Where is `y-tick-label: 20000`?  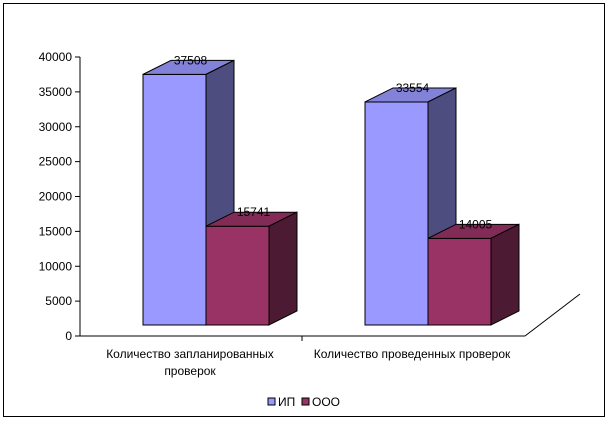
y-tick-label: 20000 is located at coordinates (56, 197).